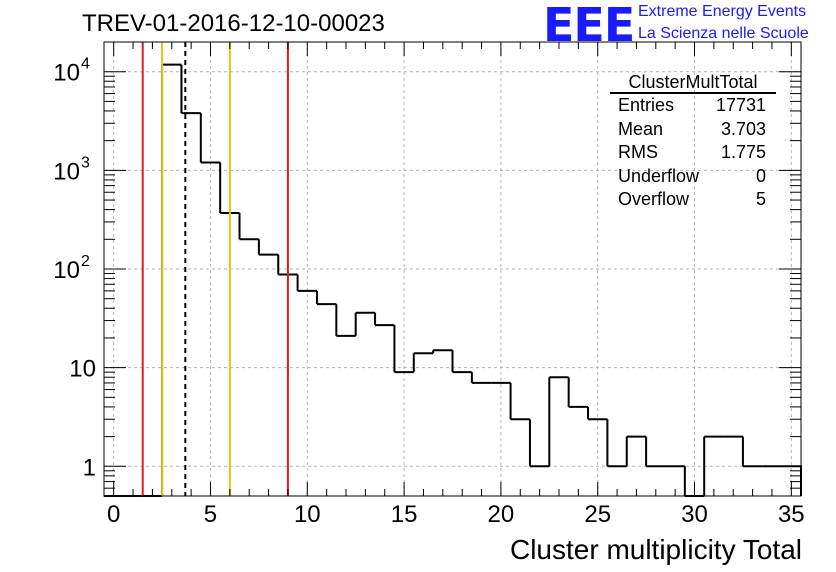 Image resolution: width=836 pixels, height=572 pixels. What do you see at coordinates (743, 152) in the screenshot?
I see `stats-value: 1.775` at bounding box center [743, 152].